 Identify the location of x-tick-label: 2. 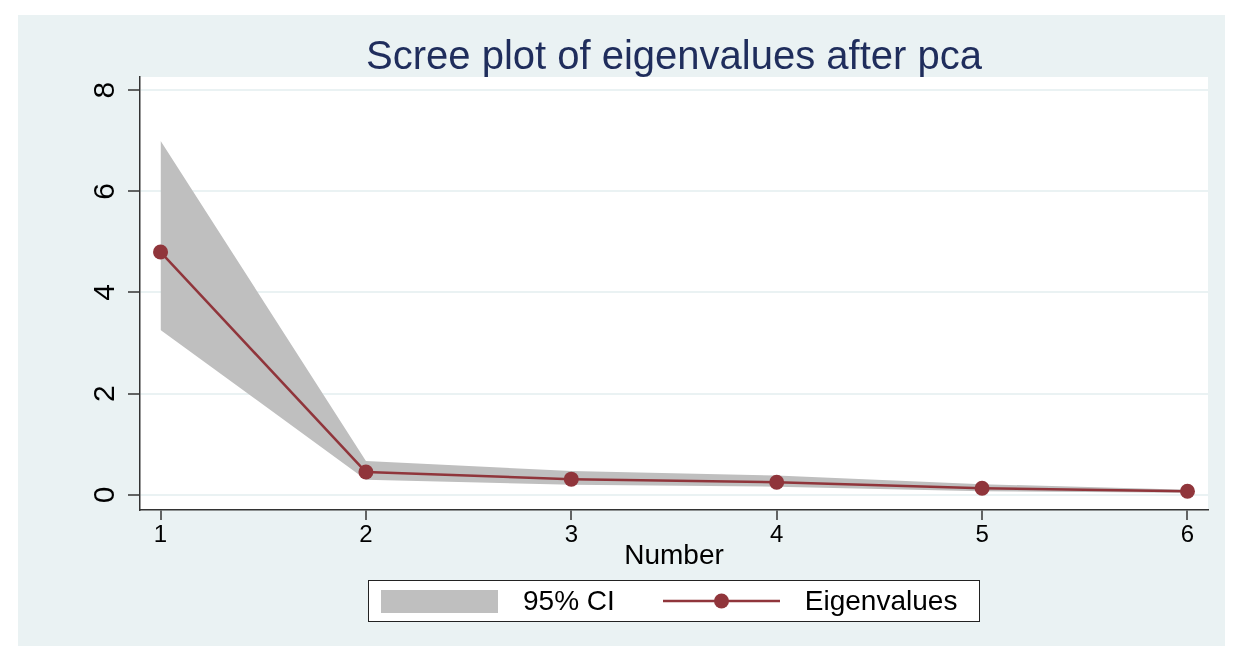
(366, 533).